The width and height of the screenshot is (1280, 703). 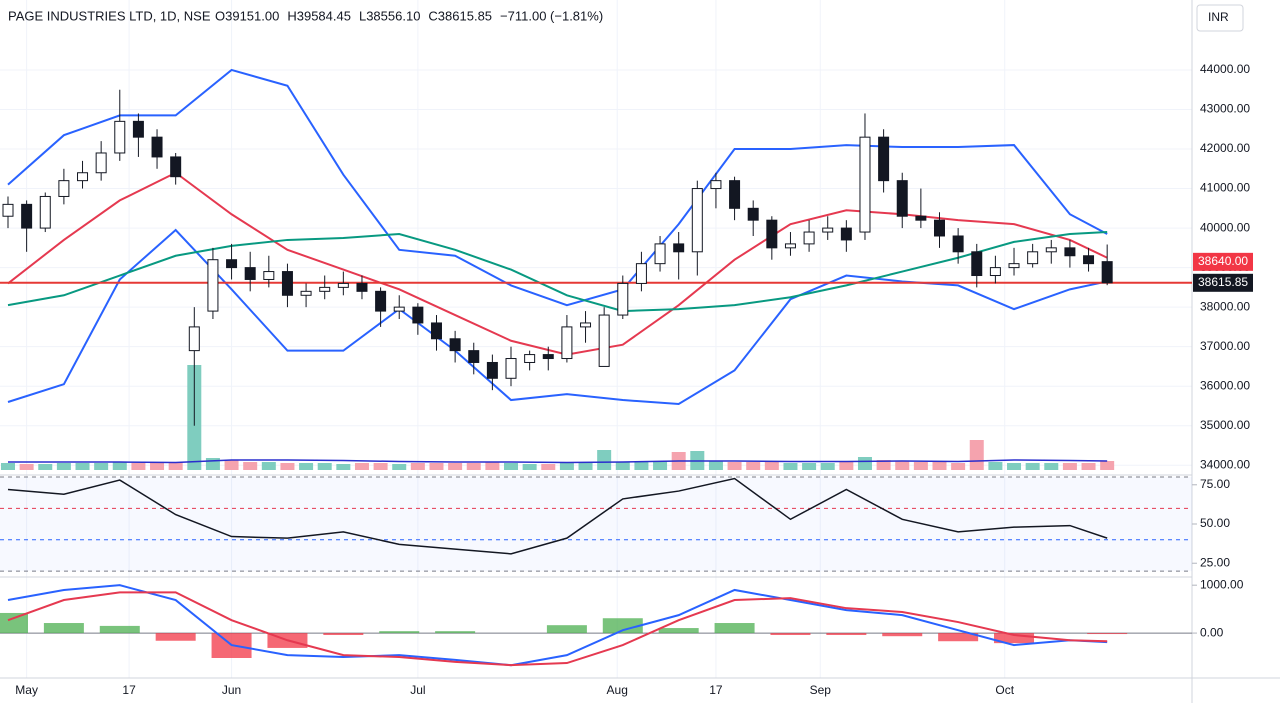 I want to click on x-tick-label: Jul, so click(x=417, y=690).